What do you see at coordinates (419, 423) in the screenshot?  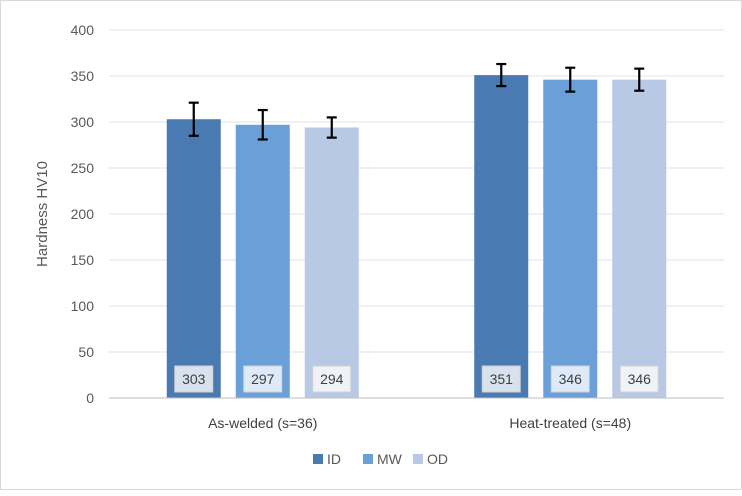 I see `x-axis-categories: As-welded (s=36) Heat-treated (s=48)` at bounding box center [419, 423].